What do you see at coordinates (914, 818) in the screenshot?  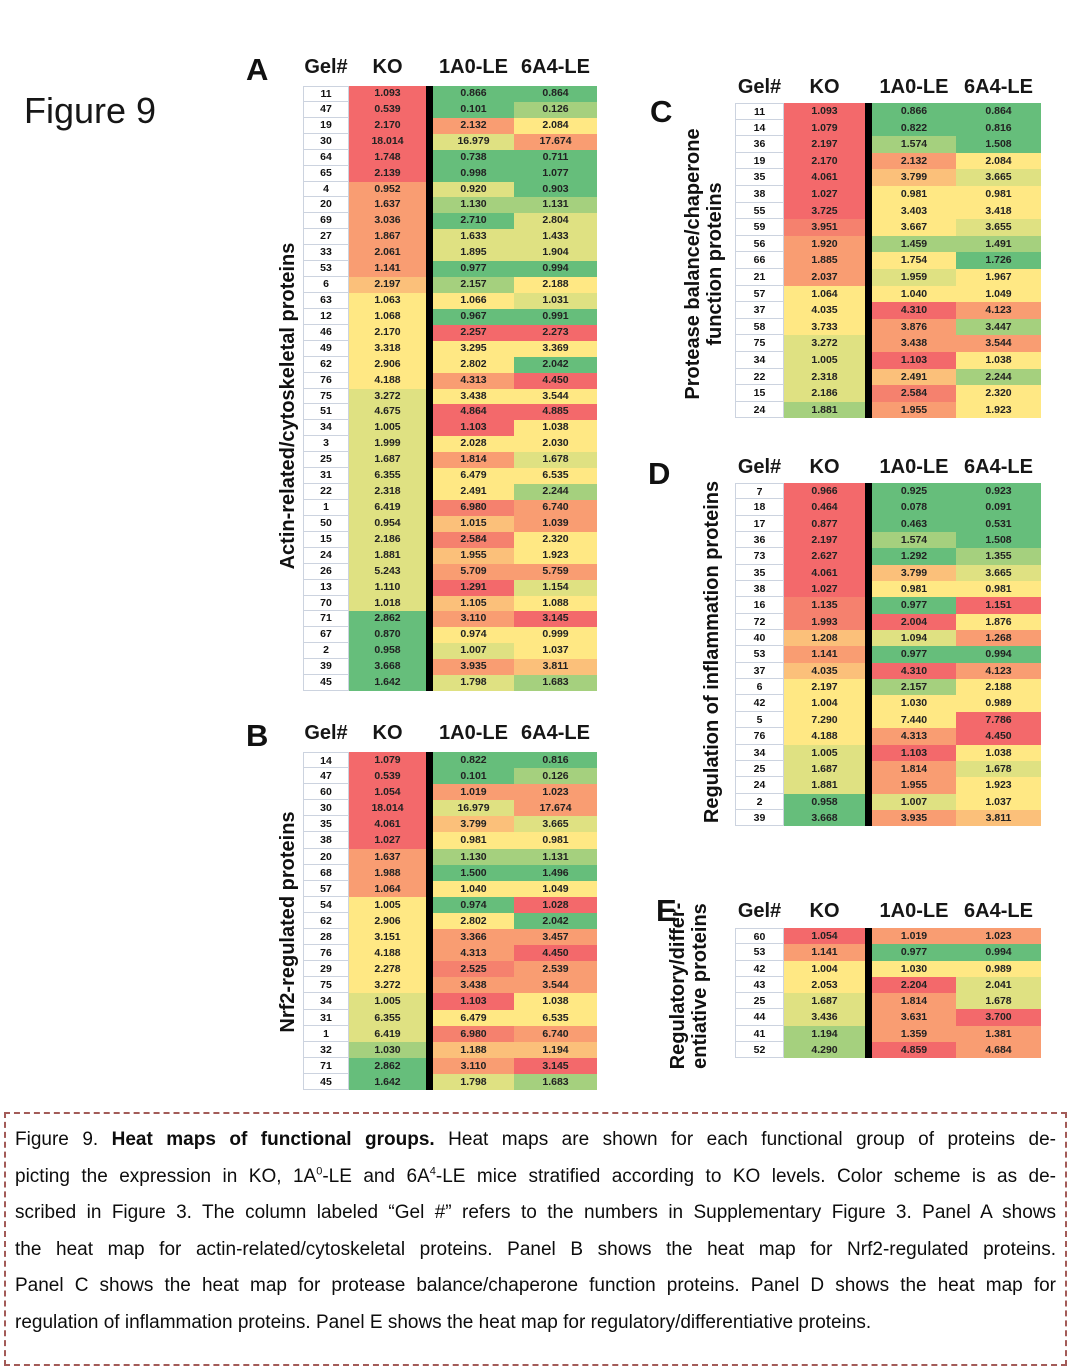 I see `a0le-value-cell: 3.935` at bounding box center [914, 818].